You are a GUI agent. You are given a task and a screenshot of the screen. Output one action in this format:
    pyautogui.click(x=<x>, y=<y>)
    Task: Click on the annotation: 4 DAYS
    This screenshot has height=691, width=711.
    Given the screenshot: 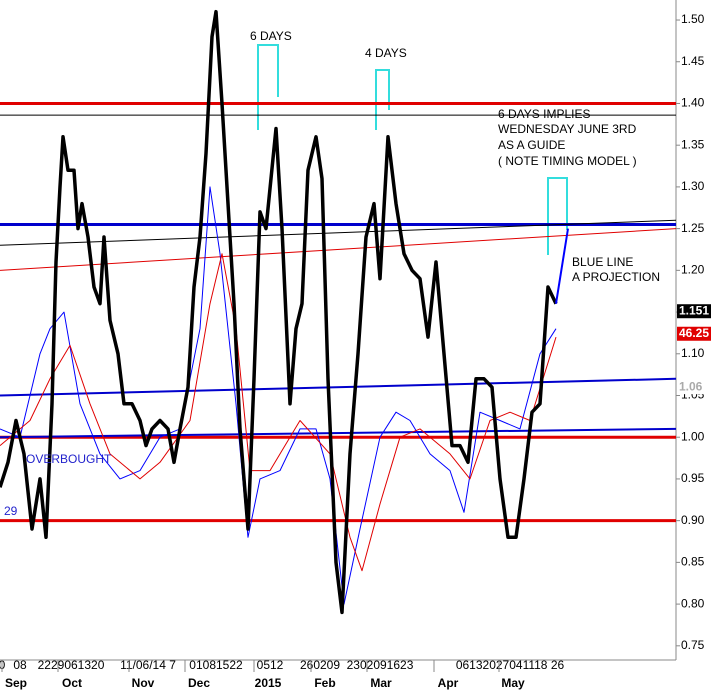 What is the action you would take?
    pyautogui.click(x=386, y=53)
    